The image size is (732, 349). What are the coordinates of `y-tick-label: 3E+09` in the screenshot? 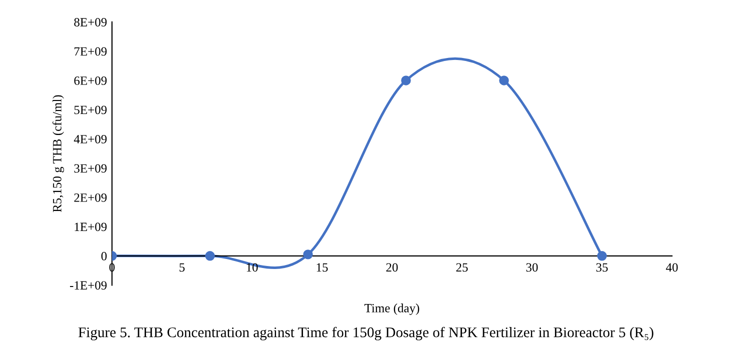 It's located at (90, 168).